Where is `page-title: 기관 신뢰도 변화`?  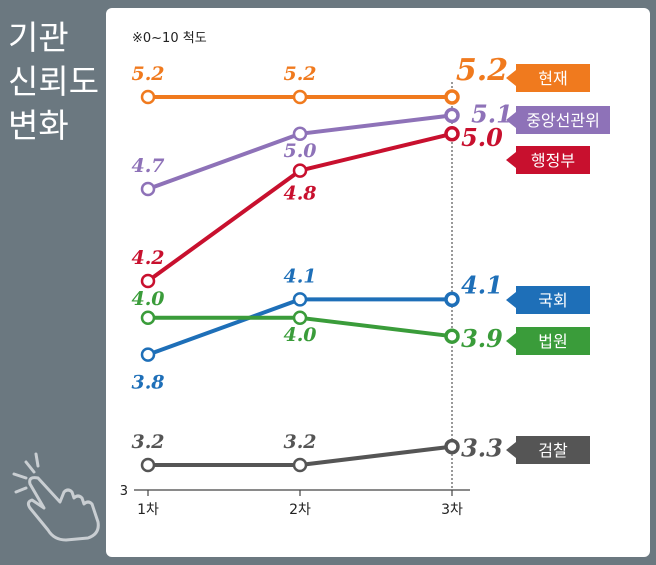 page-title: 기관 신뢰도 변화 is located at coordinates (53, 82).